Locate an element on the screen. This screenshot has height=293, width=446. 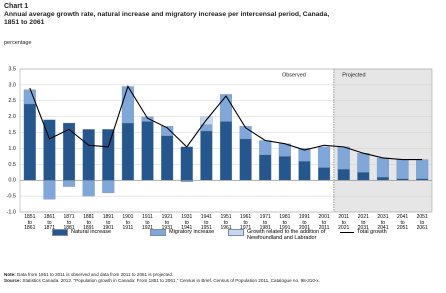
kicker: Chart 1 is located at coordinates (16, 6).